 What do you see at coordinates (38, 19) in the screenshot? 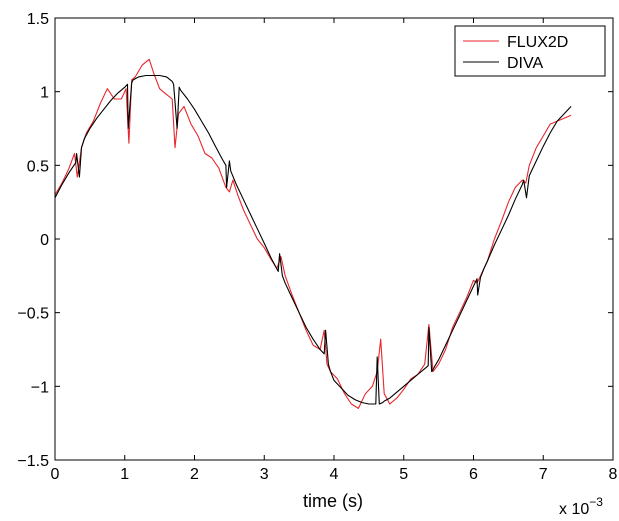
I see `y-tick-label: 1.5` at bounding box center [38, 19].